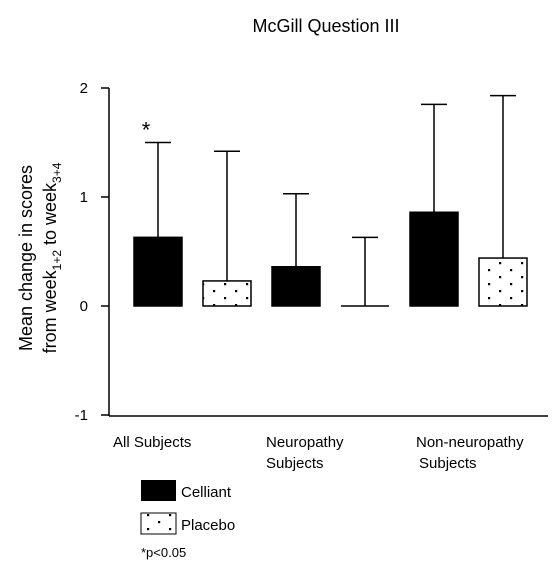  What do you see at coordinates (57, 172) in the screenshot?
I see `y-axis-label-sub2: 3+4` at bounding box center [57, 172].